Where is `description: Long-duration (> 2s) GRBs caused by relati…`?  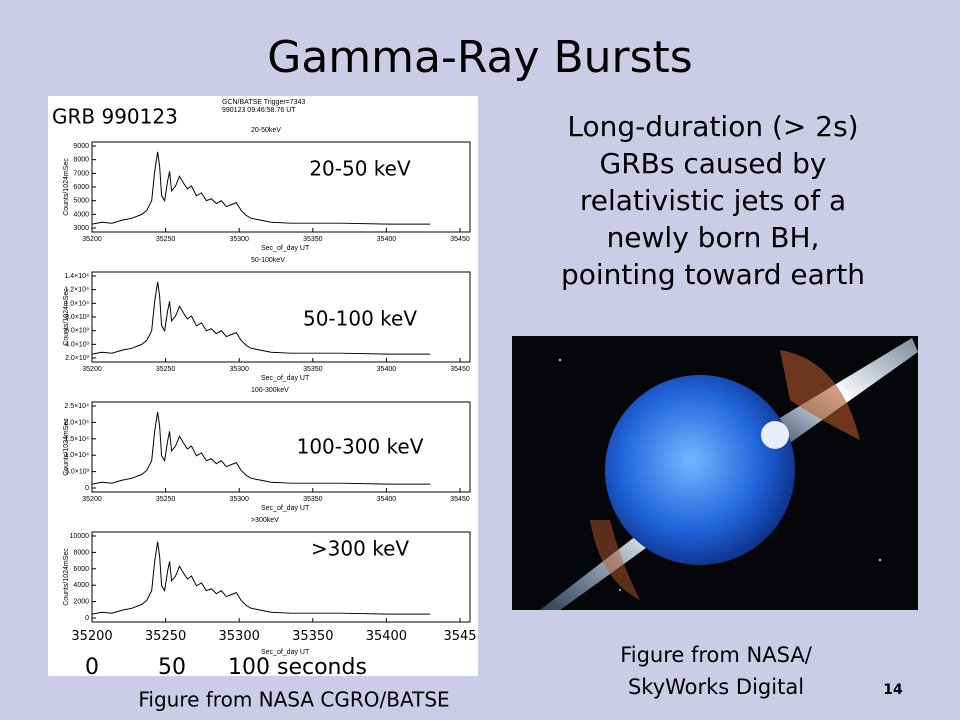 description: Long-duration (> 2s) GRBs caused by relati… is located at coordinates (713, 200).